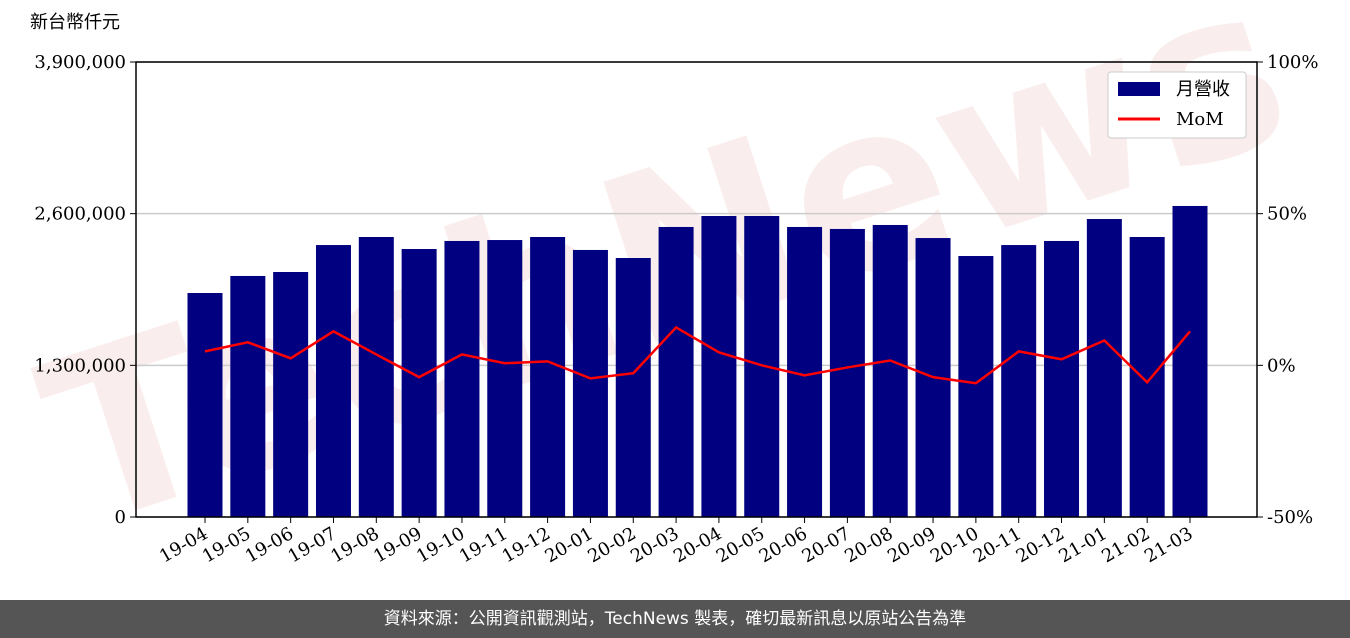 This screenshot has height=638, width=1350. What do you see at coordinates (954, 545) in the screenshot?
I see `x-tick-label: 20-10` at bounding box center [954, 545].